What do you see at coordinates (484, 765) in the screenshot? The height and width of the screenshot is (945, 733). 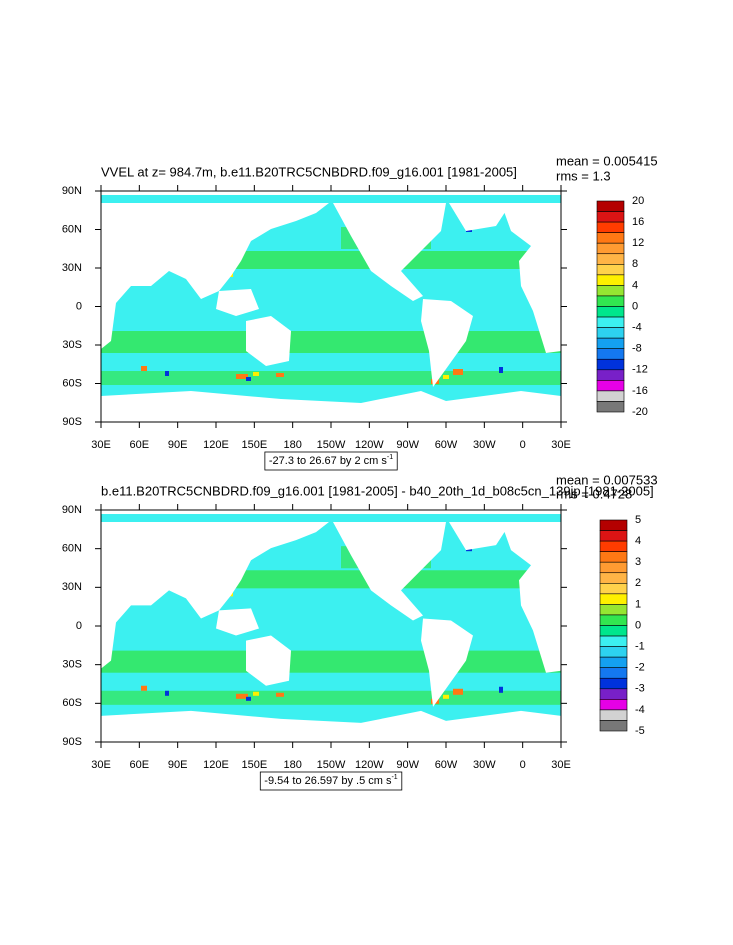 I see `lon-tick-label: 30W` at bounding box center [484, 765].